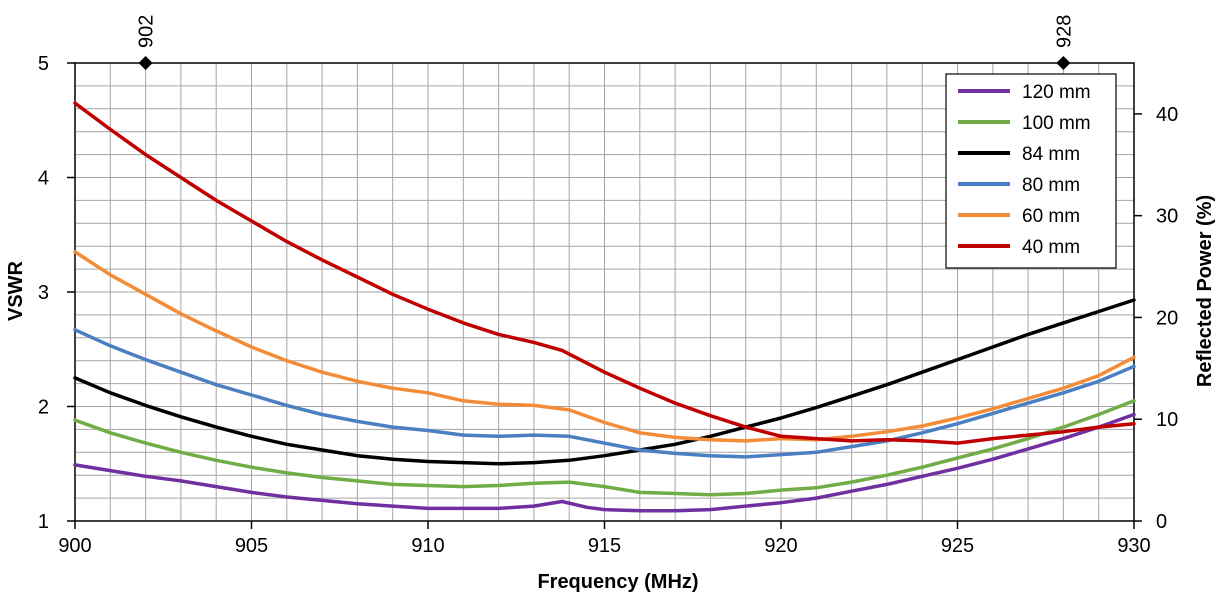 Image resolution: width=1220 pixels, height=598 pixels. What do you see at coordinates (1167, 420) in the screenshot?
I see `y2-tick-label: 10` at bounding box center [1167, 420].